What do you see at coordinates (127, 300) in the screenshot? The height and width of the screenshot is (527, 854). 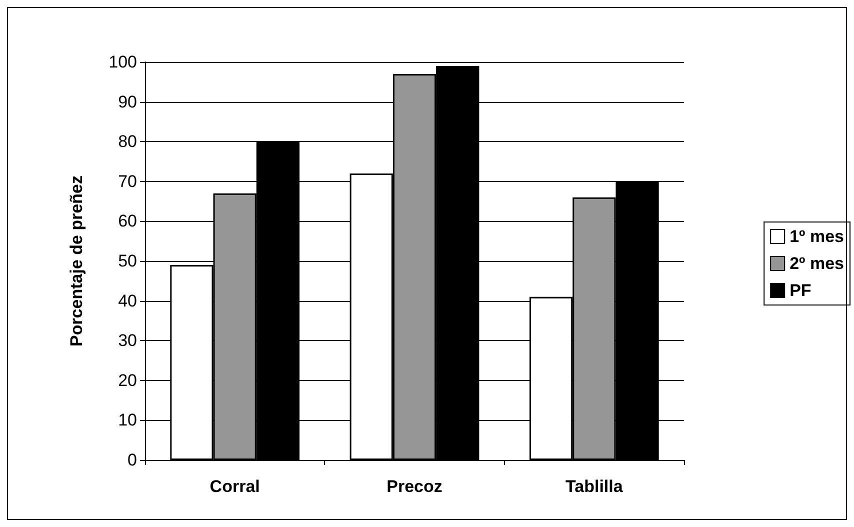 I see `y-tick-label: 40` at bounding box center [127, 300].